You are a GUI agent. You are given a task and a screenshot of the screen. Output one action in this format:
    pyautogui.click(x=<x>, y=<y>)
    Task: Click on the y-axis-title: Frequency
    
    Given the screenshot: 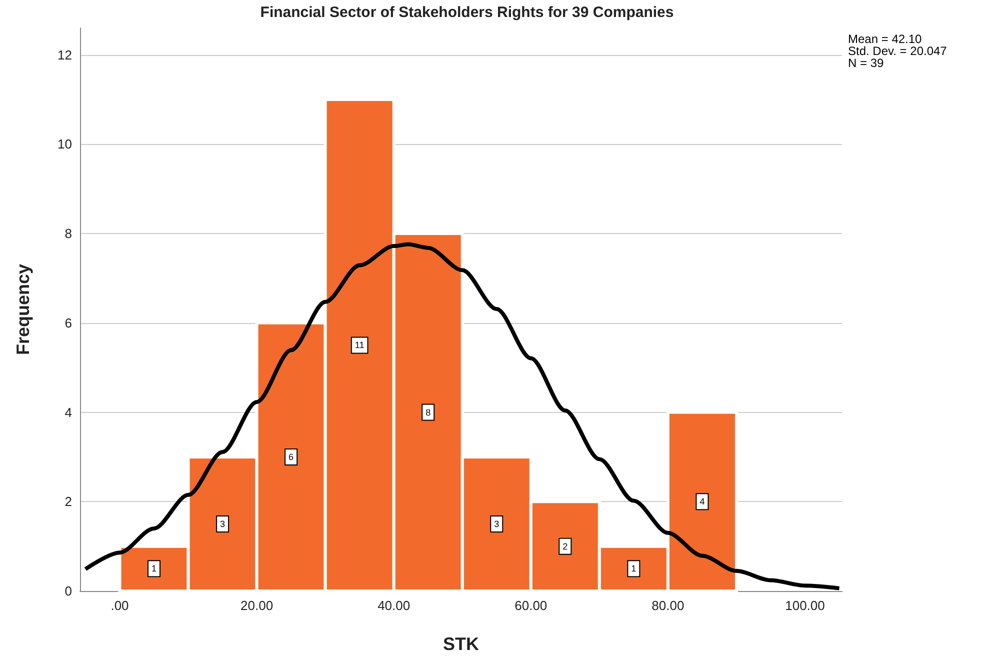 What is the action you would take?
    pyautogui.click(x=23, y=310)
    